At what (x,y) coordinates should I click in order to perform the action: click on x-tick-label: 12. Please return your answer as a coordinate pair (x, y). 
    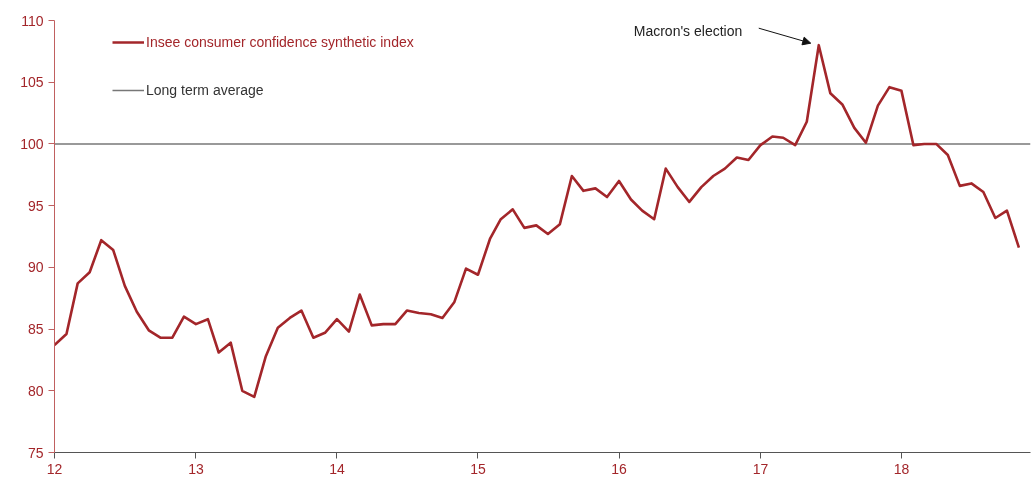
    Looking at the image, I should click on (54, 468).